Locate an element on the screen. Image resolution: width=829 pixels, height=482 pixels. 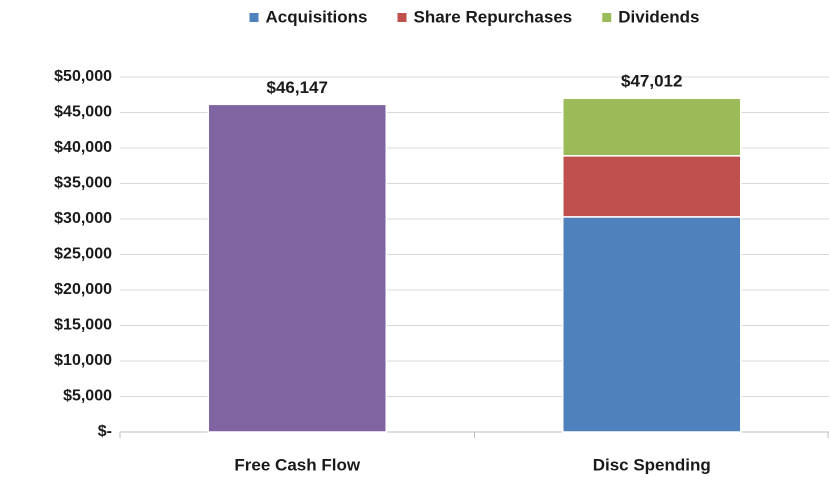
y-tick-label: $- is located at coordinates (105, 431).